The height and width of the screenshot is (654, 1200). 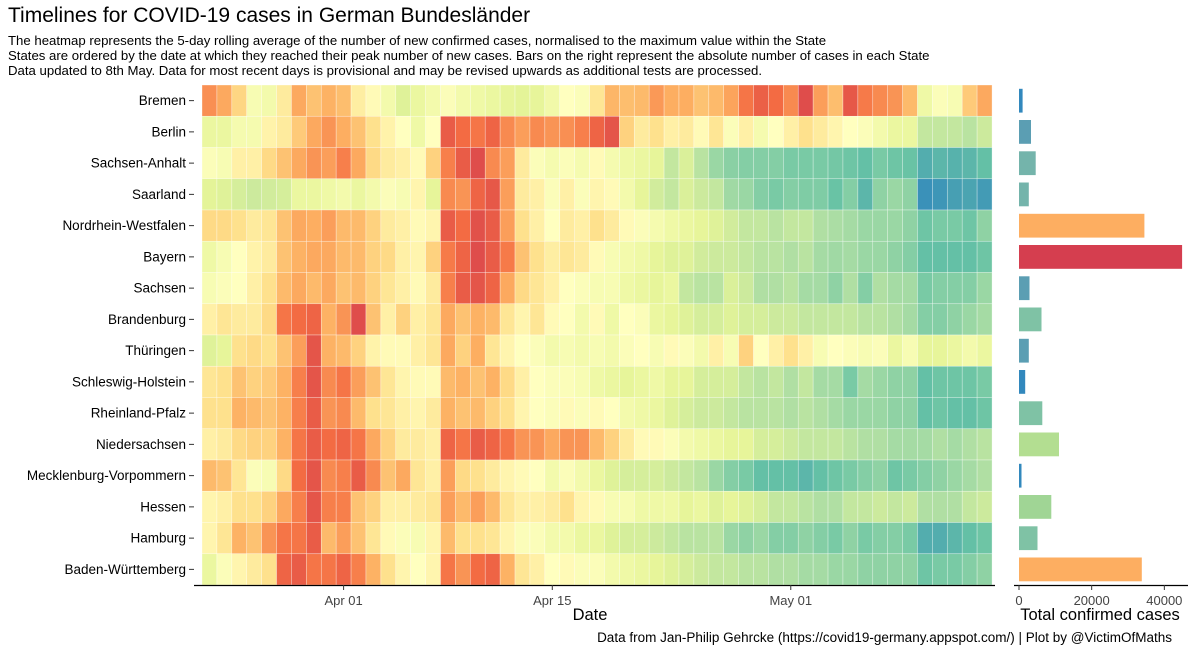 I want to click on bar-schleswig-holstein, so click(x=1022, y=382).